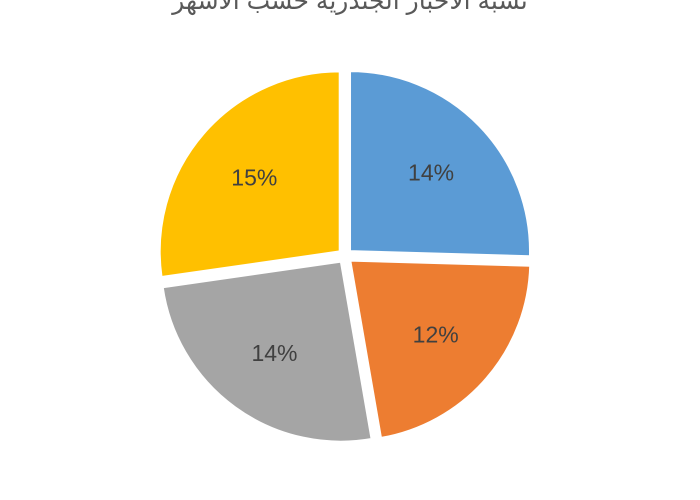 This screenshot has width=700, height=500. What do you see at coordinates (350, 7) in the screenshot?
I see `chart-title: نسبة الأخبار الجندرية حسب الأشهر` at bounding box center [350, 7].